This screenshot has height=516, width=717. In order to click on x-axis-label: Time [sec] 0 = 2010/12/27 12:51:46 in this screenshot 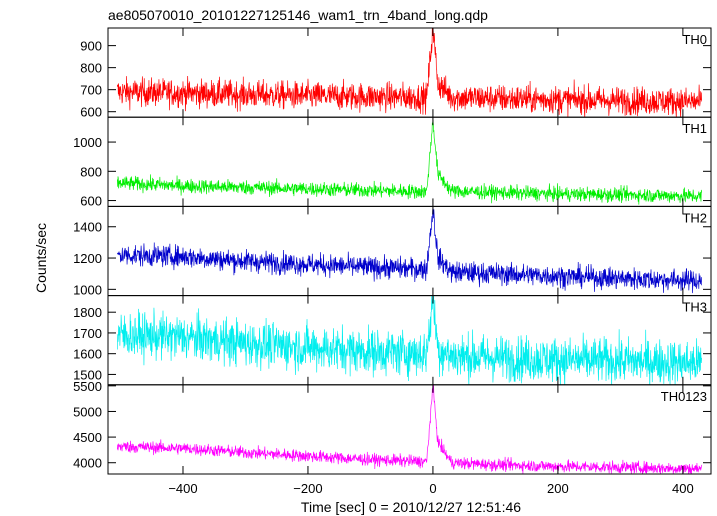, I will do `click(411, 507)`.